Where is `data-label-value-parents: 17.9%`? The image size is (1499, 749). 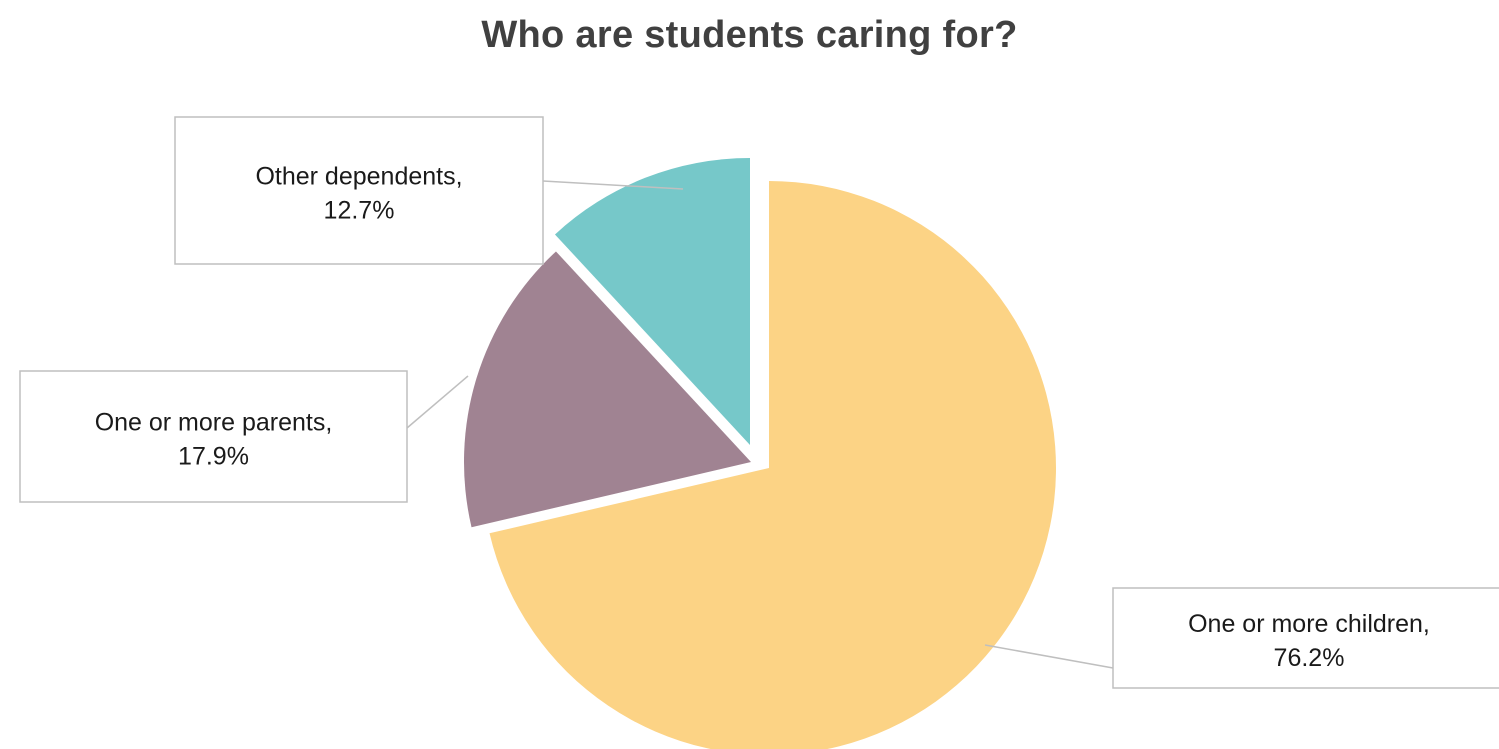 data-label-value-parents: 17.9% is located at coordinates (213, 457).